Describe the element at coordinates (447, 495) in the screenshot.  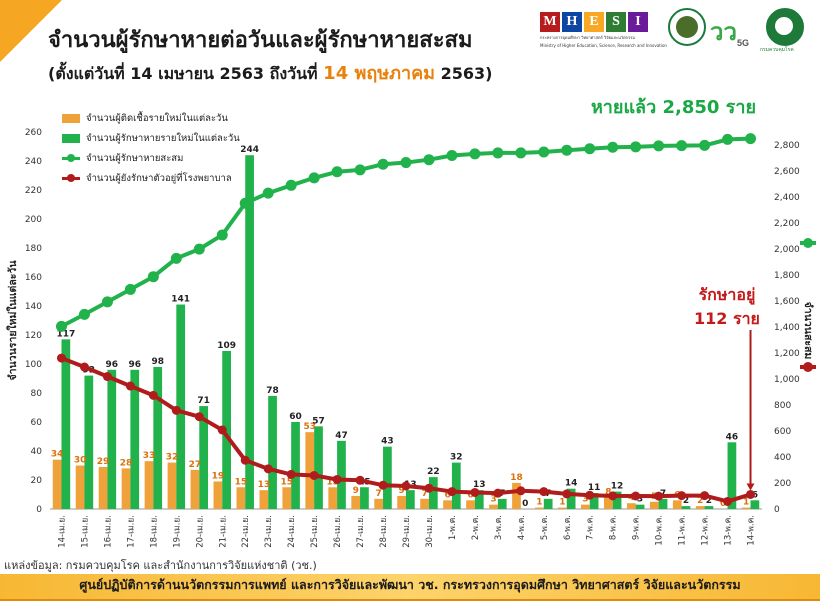
I see `bar-new-cases-label: 6` at that location.